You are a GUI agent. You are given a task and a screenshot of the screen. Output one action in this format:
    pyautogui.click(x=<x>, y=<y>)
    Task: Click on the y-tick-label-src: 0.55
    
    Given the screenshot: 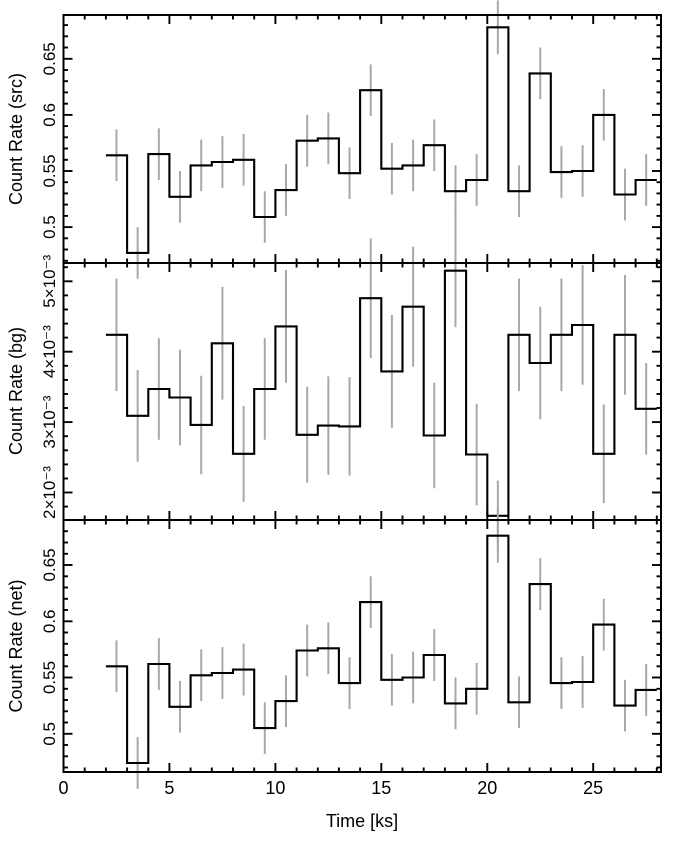 What is the action you would take?
    pyautogui.click(x=49, y=170)
    